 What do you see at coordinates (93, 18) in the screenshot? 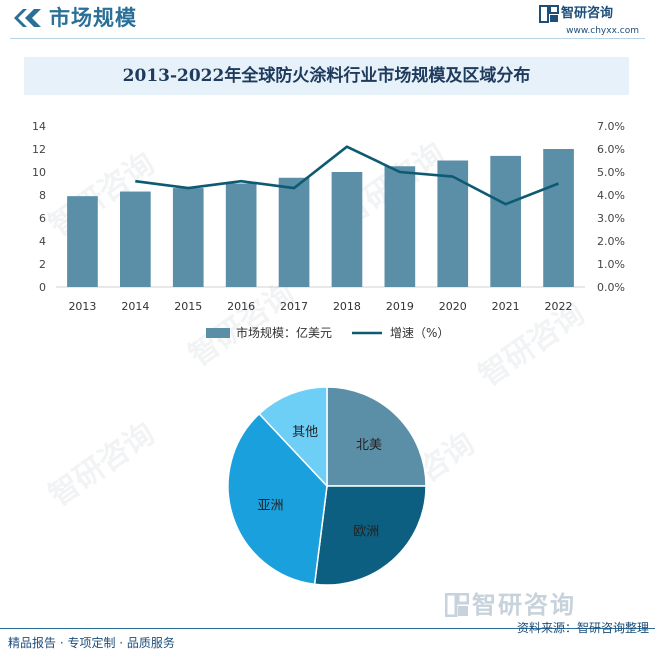
I see `page-title: 市场规模` at bounding box center [93, 18].